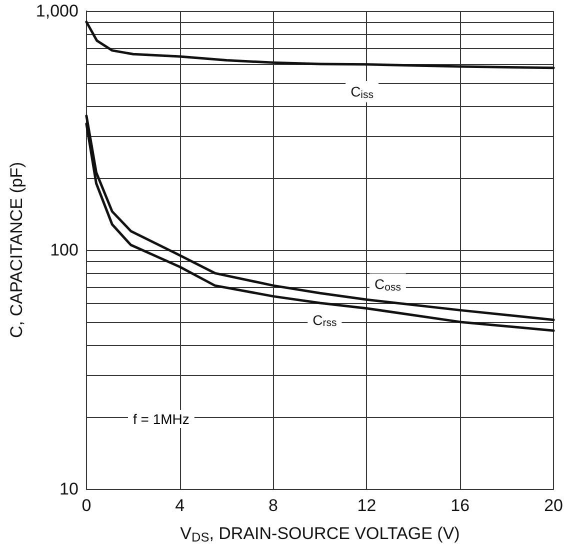 The width and height of the screenshot is (566, 552). Describe the element at coordinates (161, 419) in the screenshot. I see `annotation: f = 1MHz` at that location.